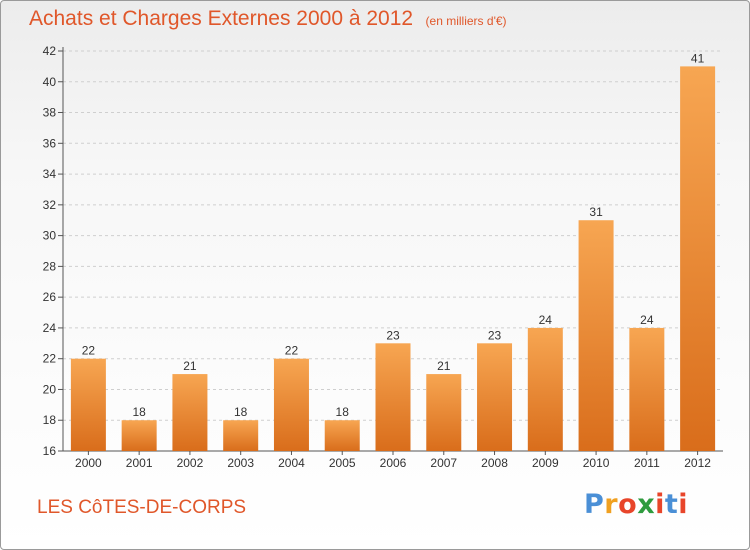  Describe the element at coordinates (671, 504) in the screenshot. I see `logo-letter: t` at that location.